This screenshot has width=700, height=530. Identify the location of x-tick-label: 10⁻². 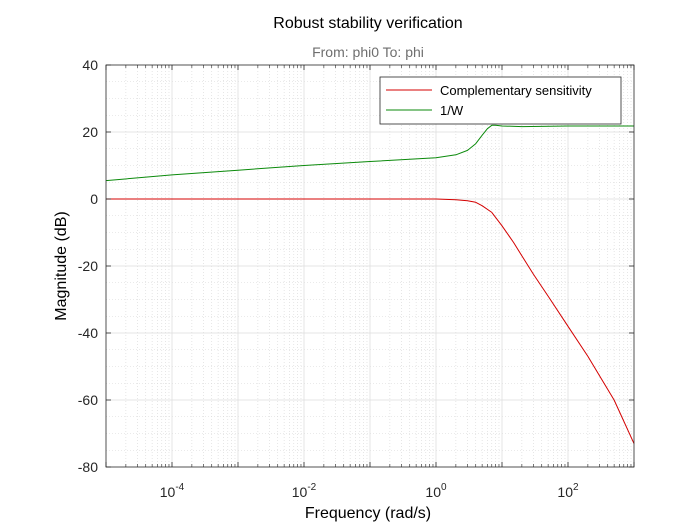
(304, 491).